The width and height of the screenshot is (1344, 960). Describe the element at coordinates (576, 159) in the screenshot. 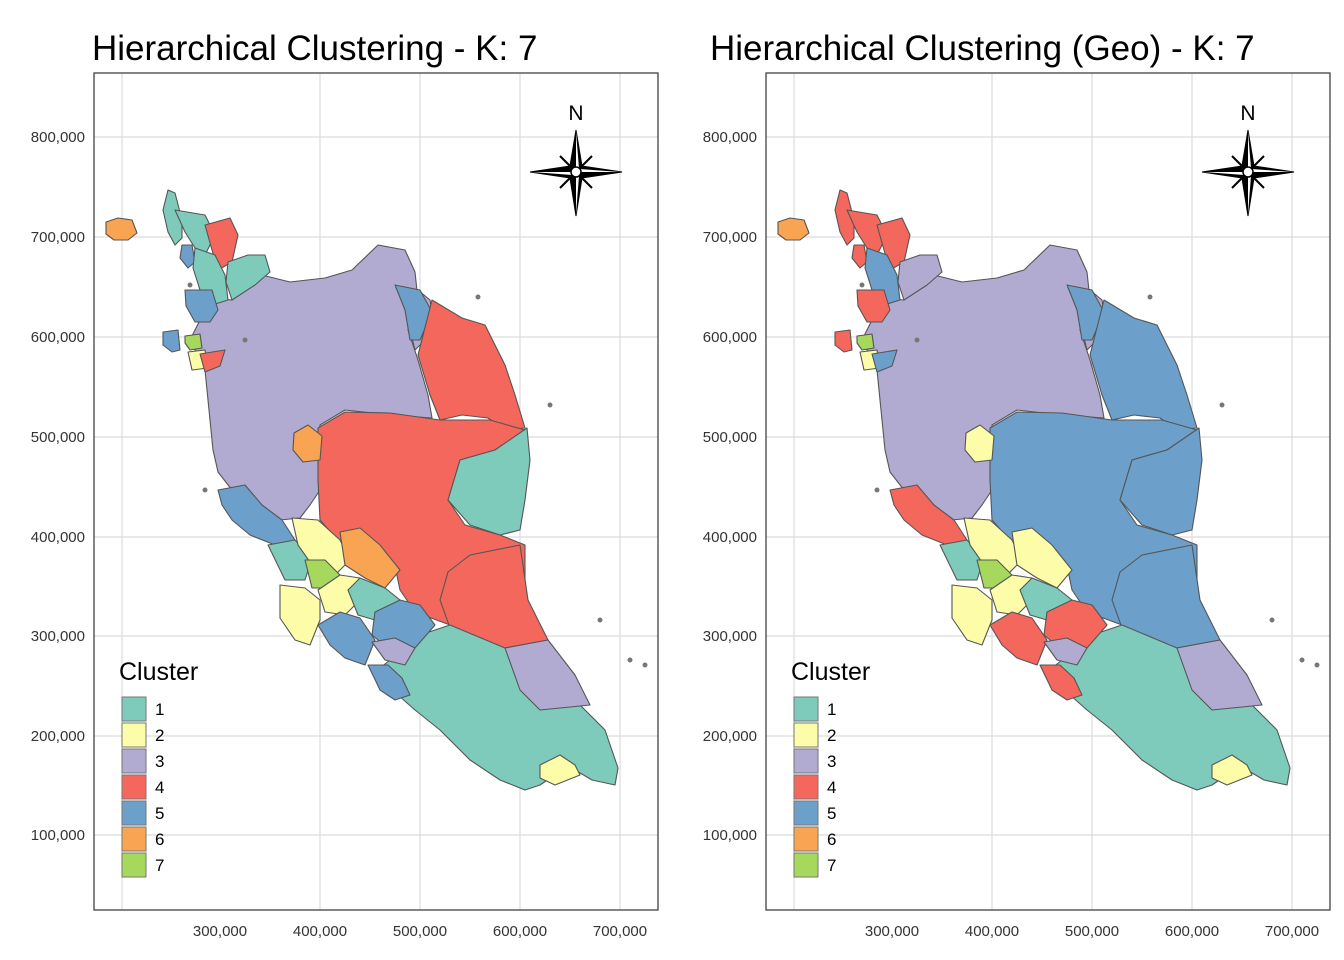

I see `north-arrow: N` at that location.